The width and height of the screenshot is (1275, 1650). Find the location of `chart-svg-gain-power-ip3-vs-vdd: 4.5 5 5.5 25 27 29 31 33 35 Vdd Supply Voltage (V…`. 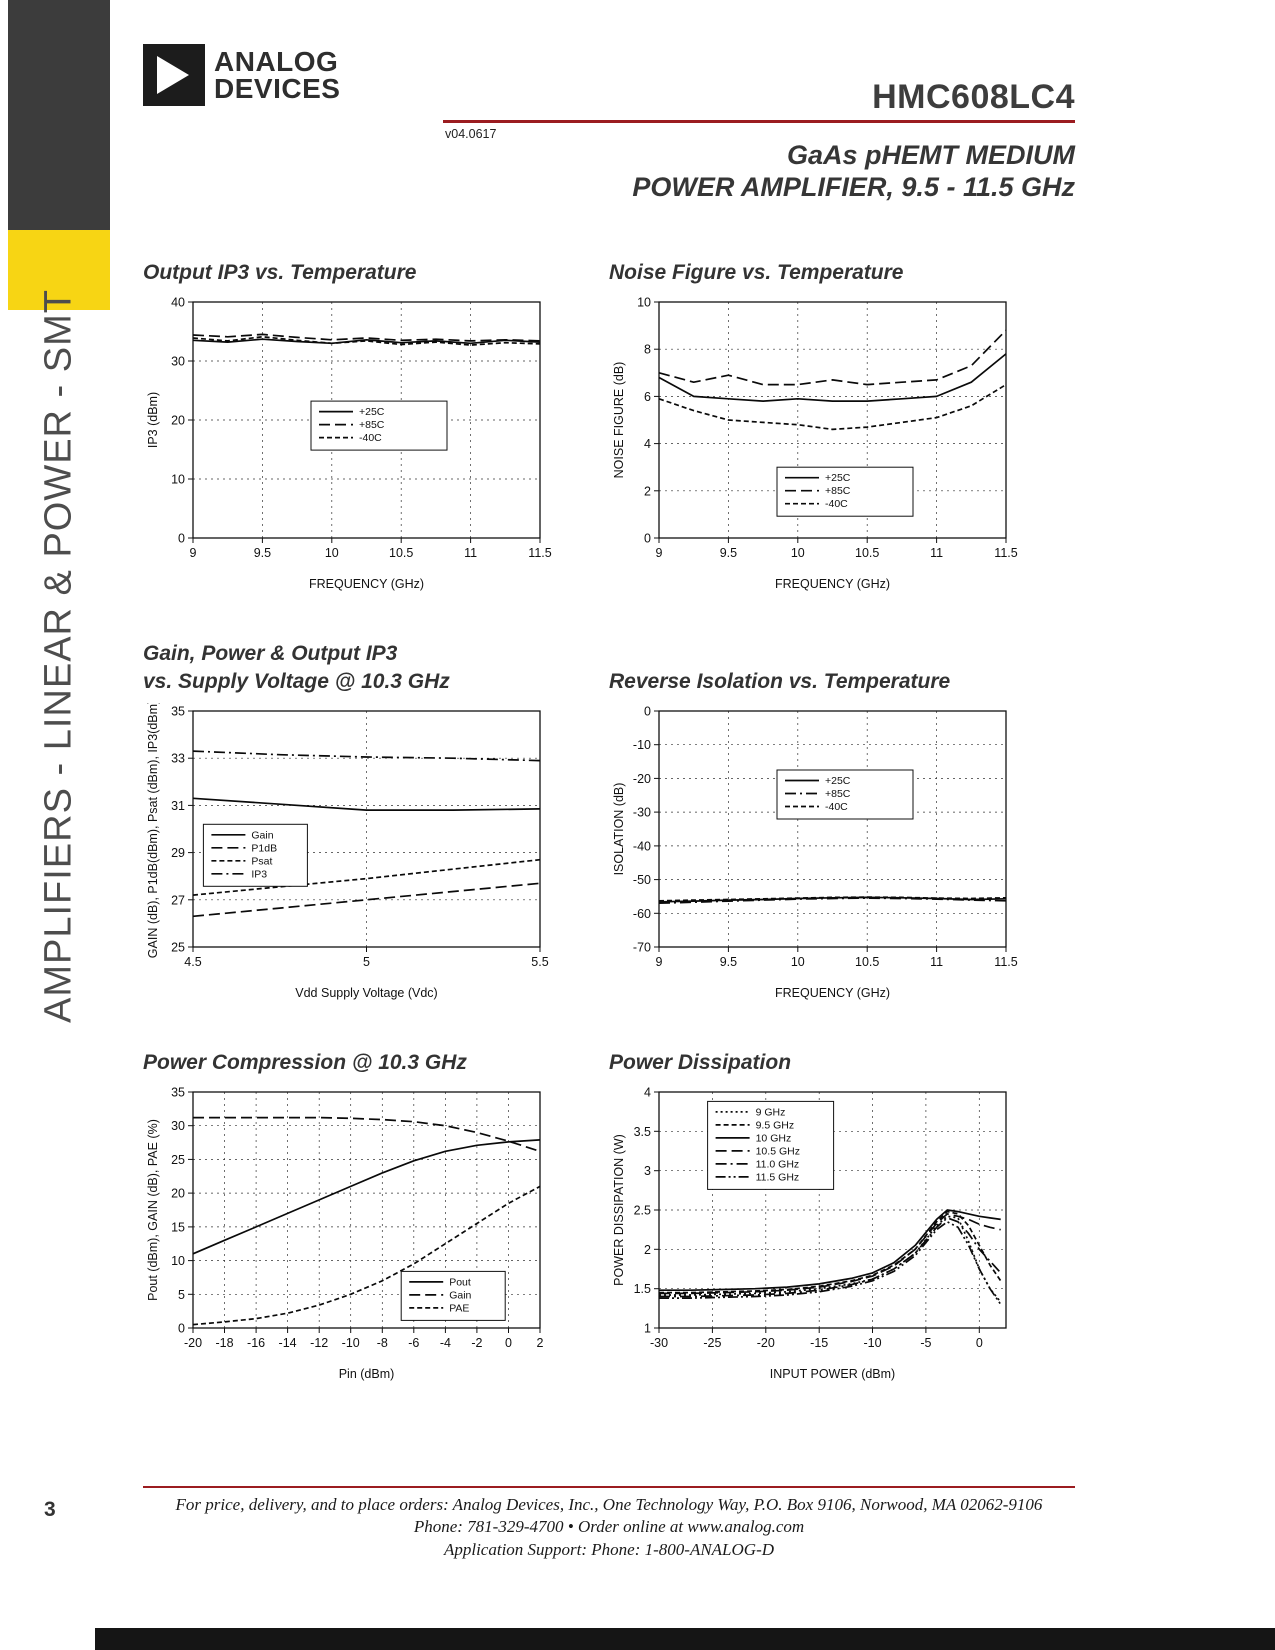

chart-svg-gain-power-ip3-vs-vdd: 4.5 5 5.5 25 27 29 31 33 35 Vdd Supply Voltage (V… is located at coordinates (347, 850).